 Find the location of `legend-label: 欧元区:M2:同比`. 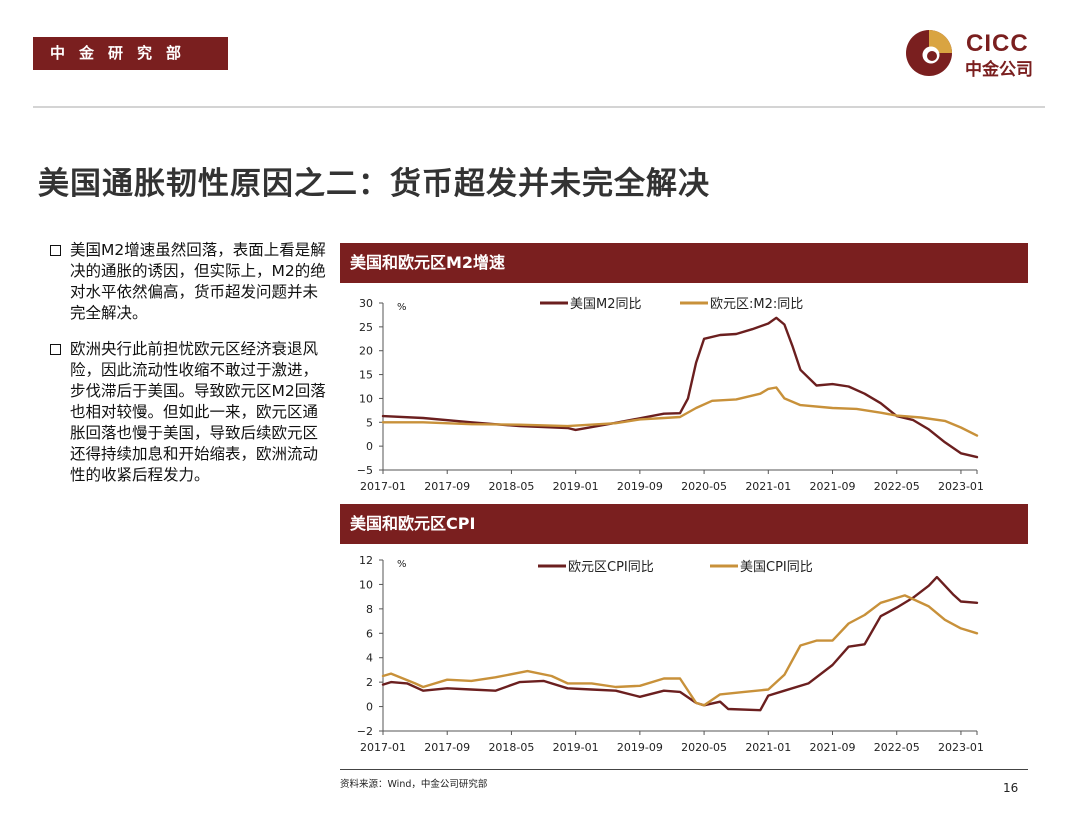

legend-label: 欧元区:M2:同比 is located at coordinates (756, 304).